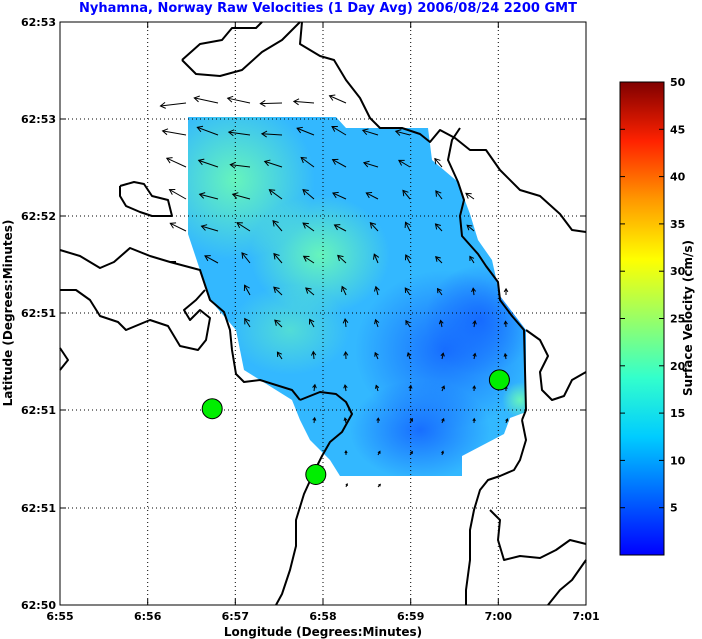  What do you see at coordinates (355, 427) in the screenshot?
I see `radar-sites` at bounding box center [355, 427].